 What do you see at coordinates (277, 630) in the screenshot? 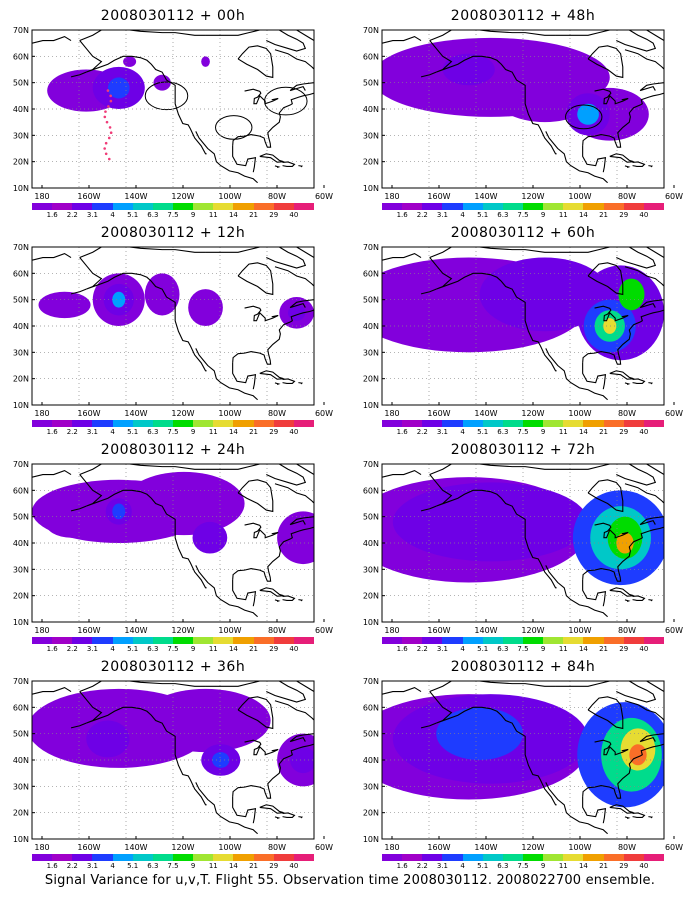
I see `lon-tick-label: 80W` at bounding box center [277, 630].